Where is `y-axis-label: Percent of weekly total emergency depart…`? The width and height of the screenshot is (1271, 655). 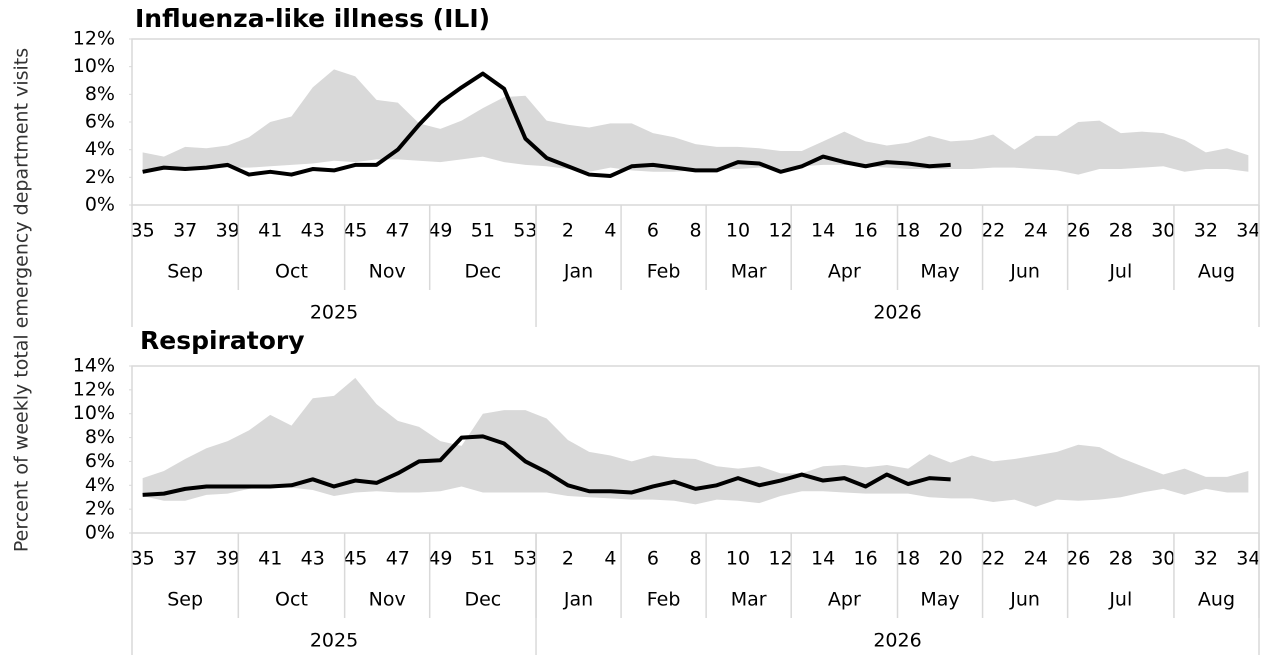 y-axis-label: Percent of weekly total emergency depart… is located at coordinates (22, 300).